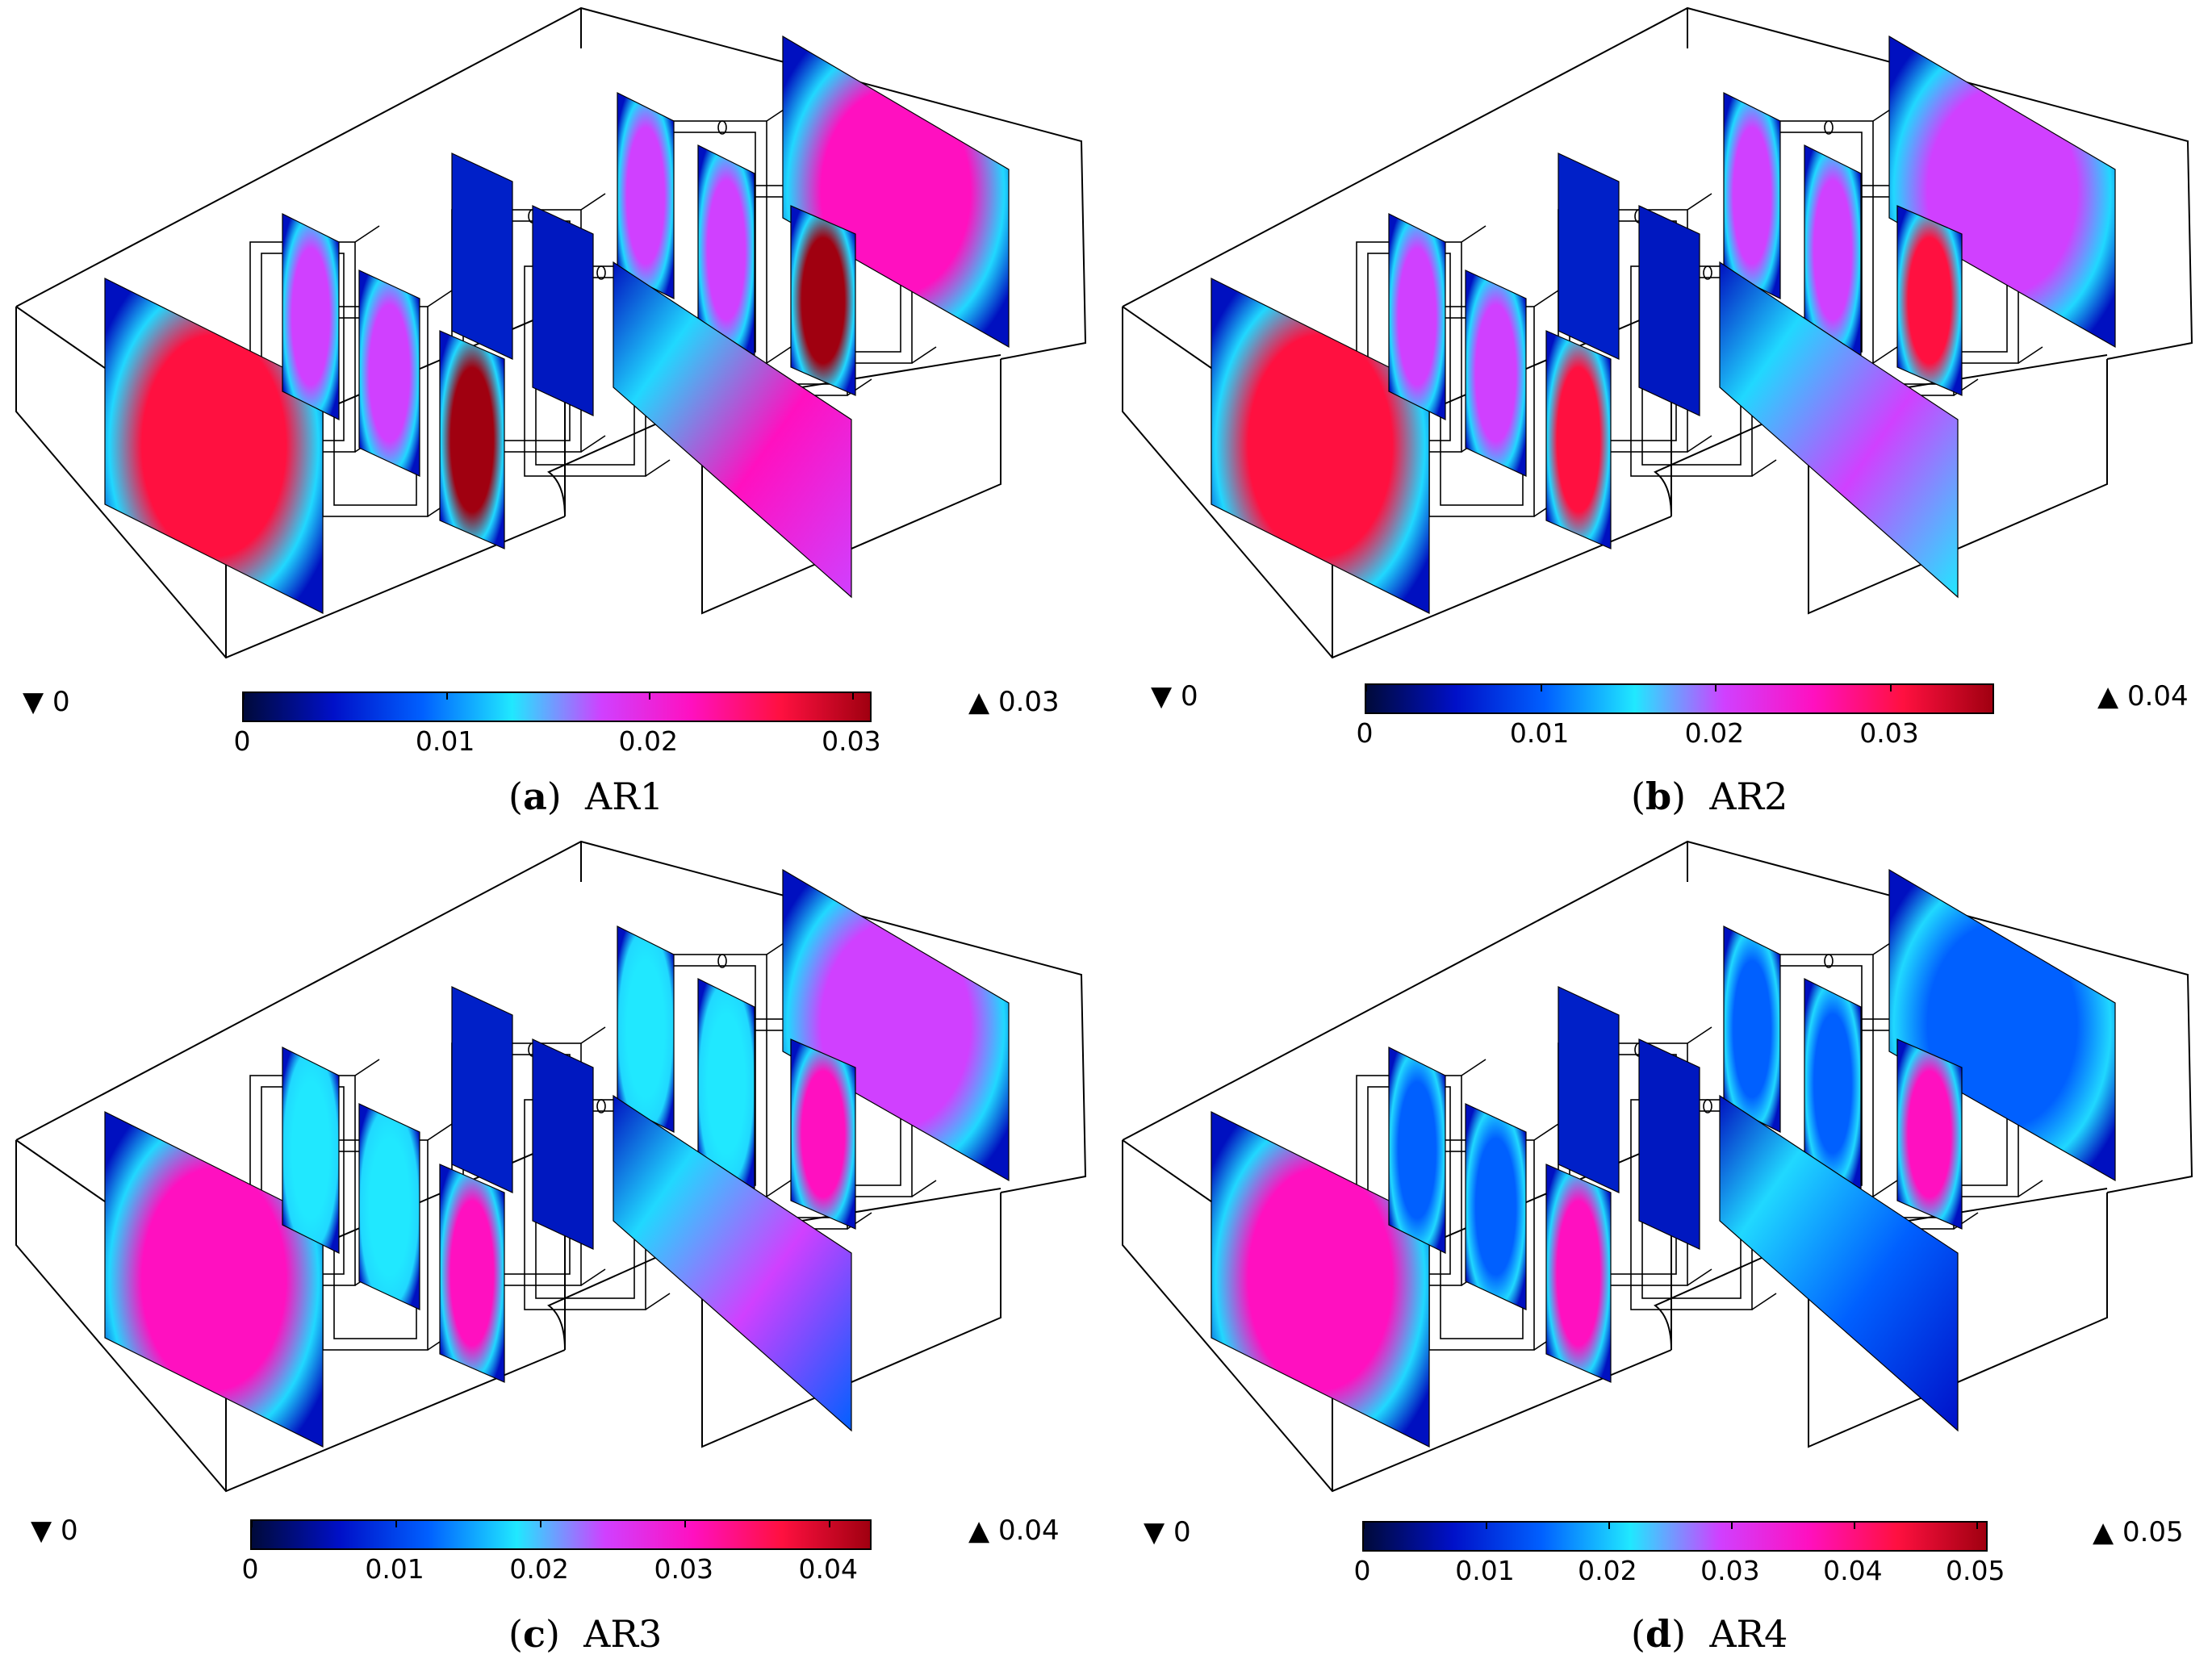 This screenshot has width=2212, height=1667. I want to click on panel-letter: a, so click(534, 797).